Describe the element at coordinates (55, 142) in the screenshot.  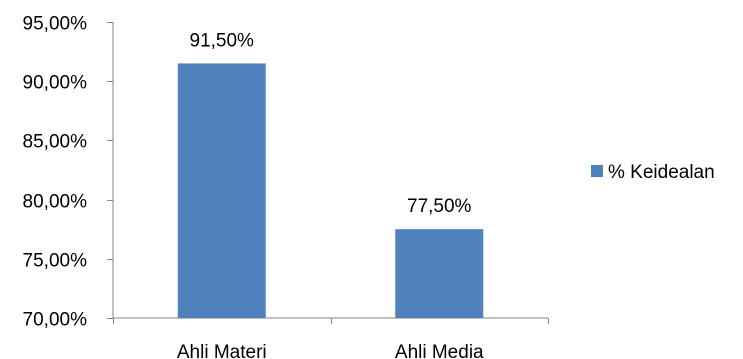
I see `y-tick-label: 85,00%` at that location.